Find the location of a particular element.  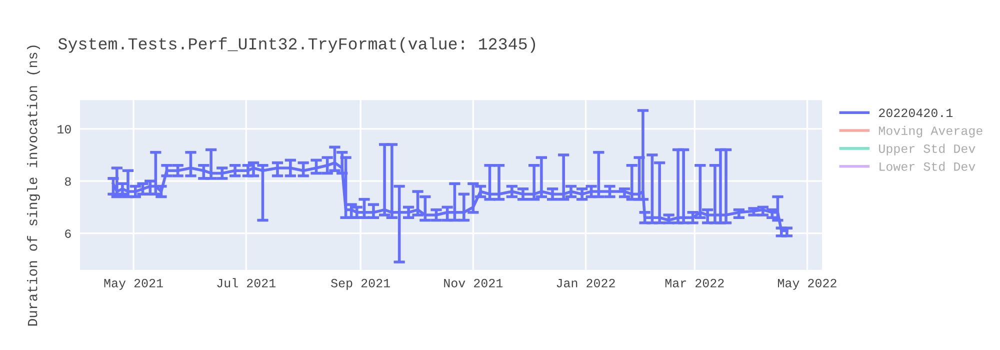

x-tick-label: Nov 2021 is located at coordinates (473, 283).